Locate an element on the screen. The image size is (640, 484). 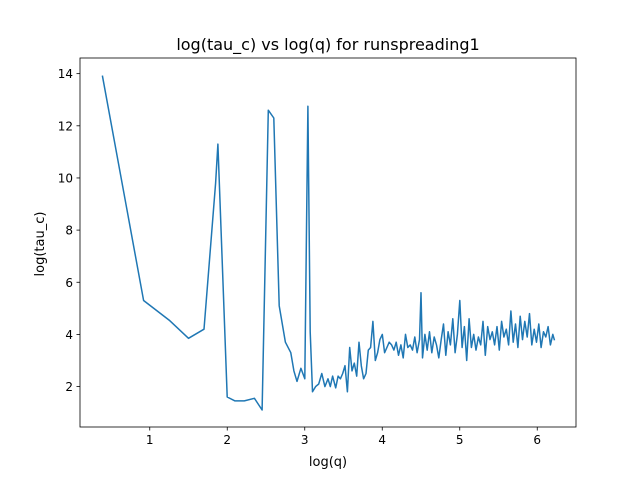
x-axis-label: log(q) is located at coordinates (328, 462).